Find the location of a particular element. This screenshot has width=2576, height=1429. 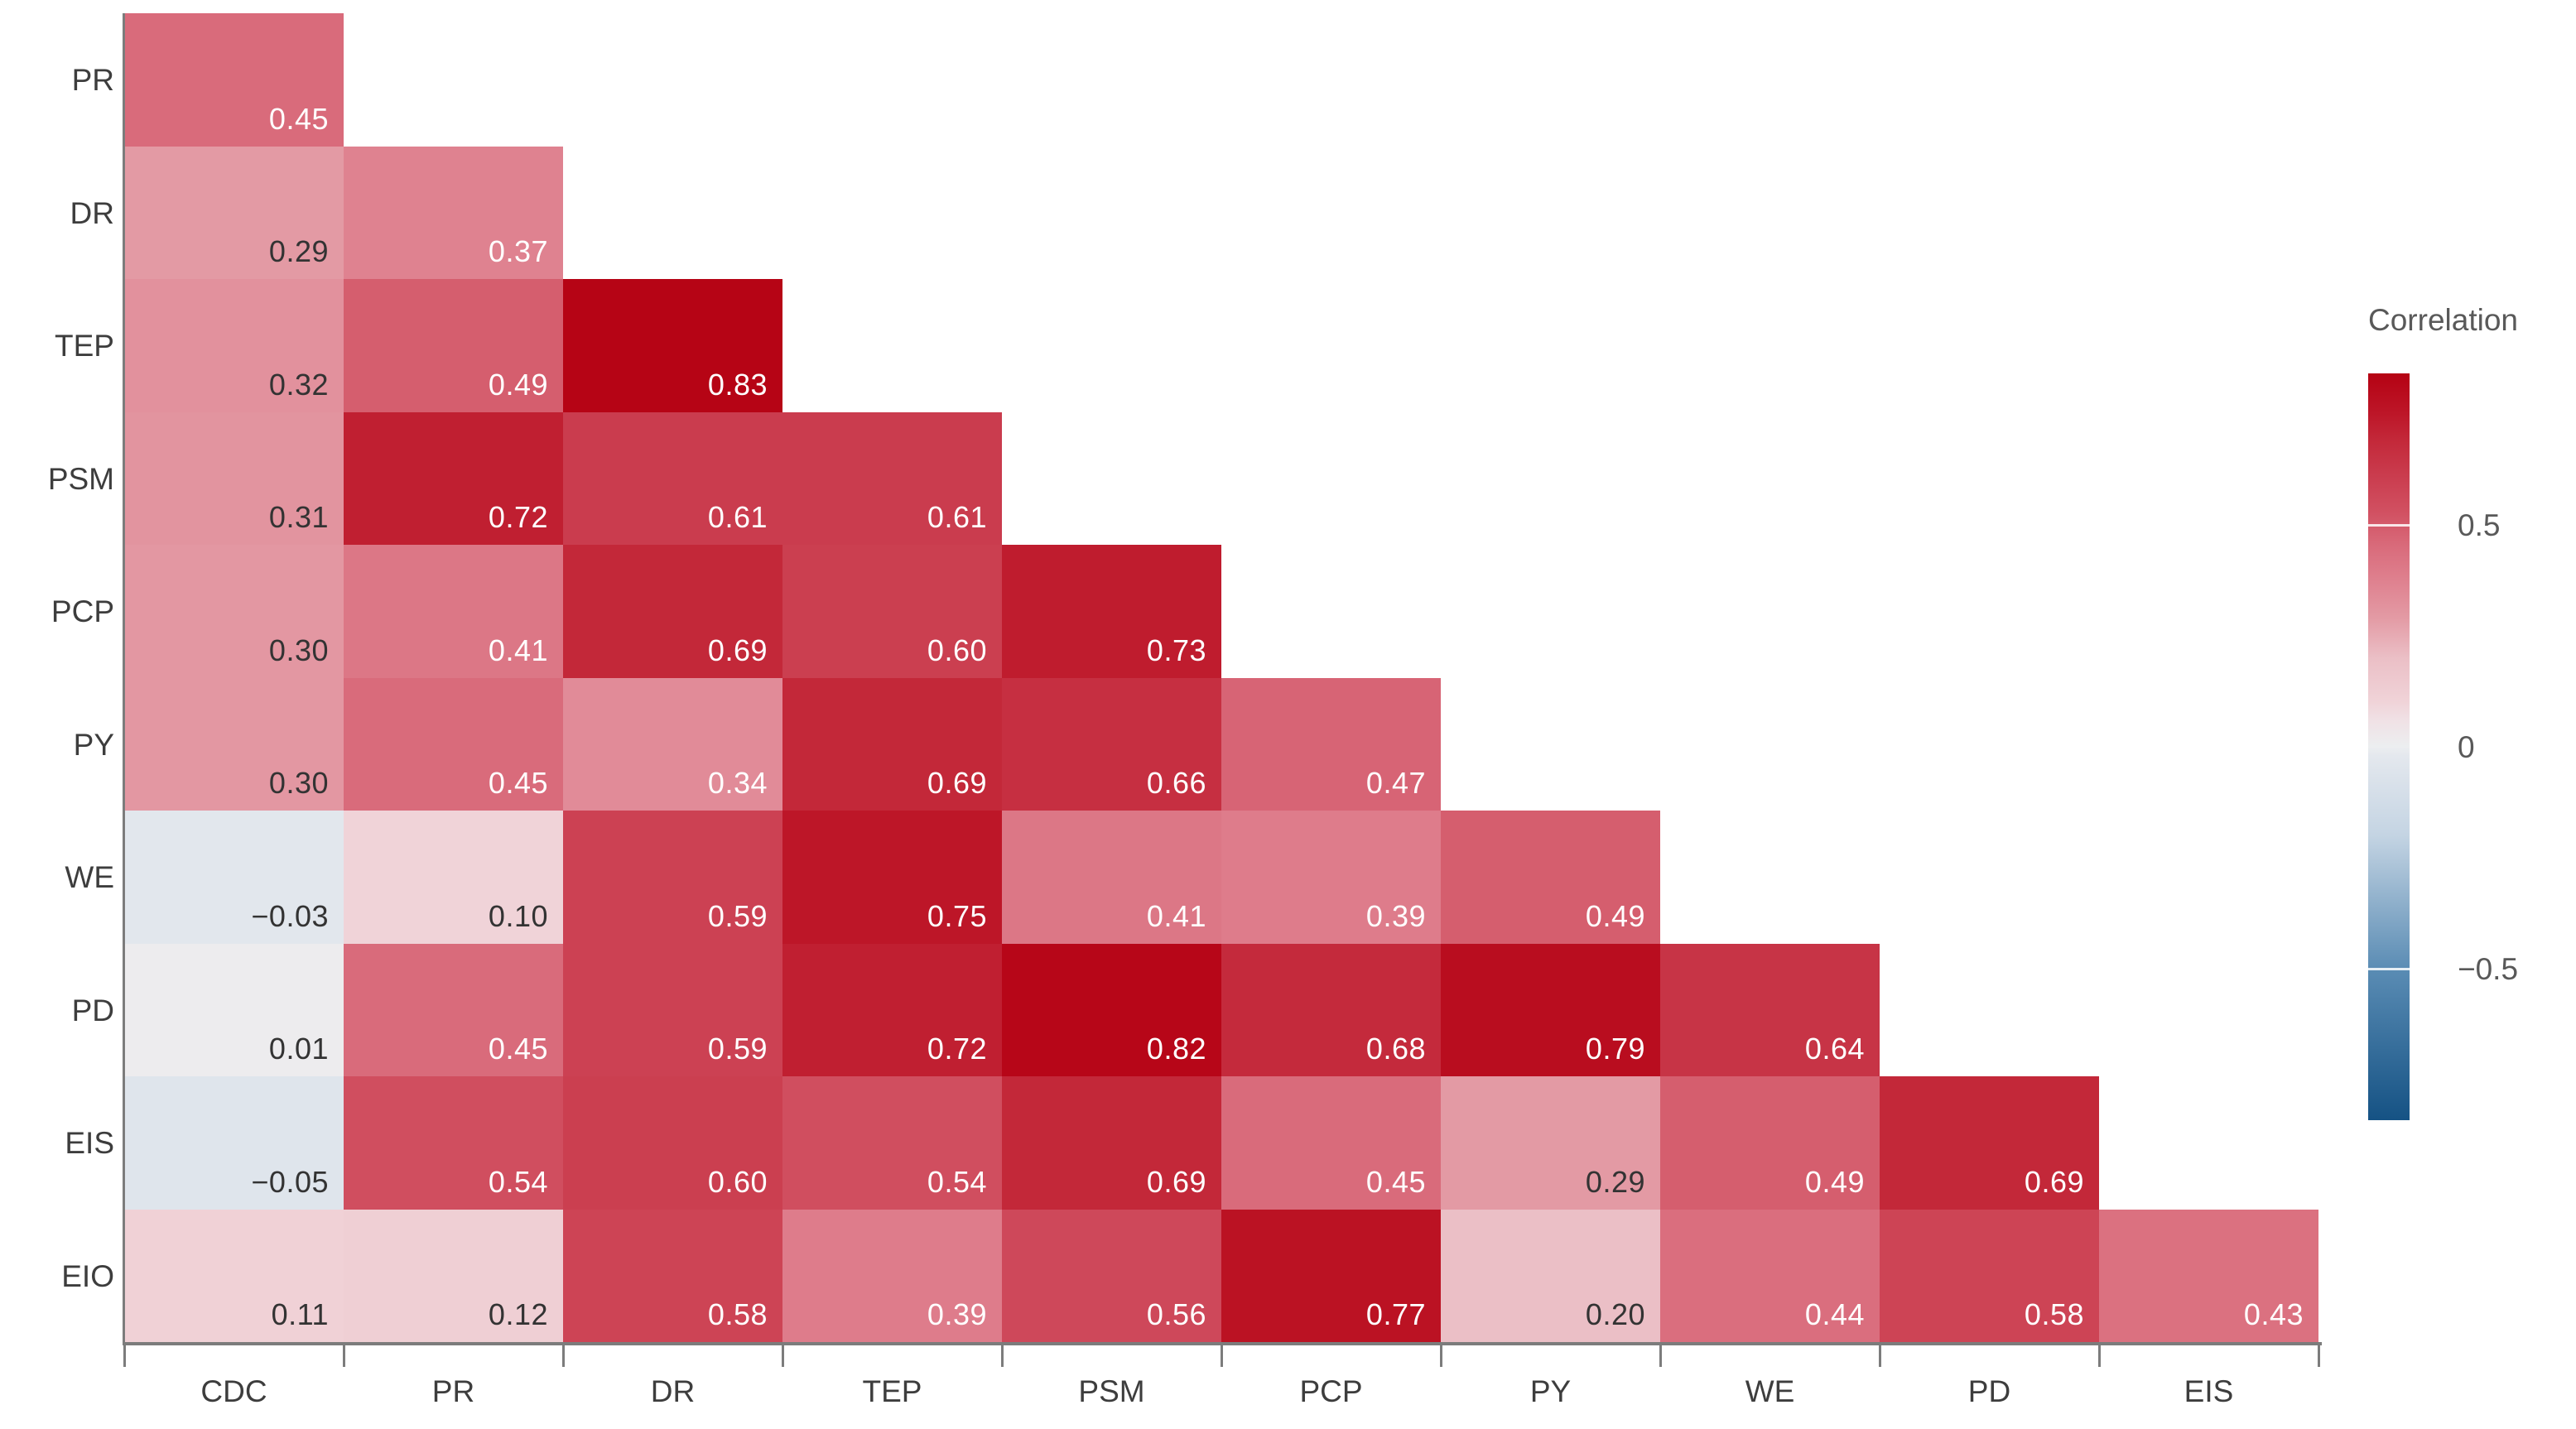

colorbar-title: Correlation is located at coordinates (2443, 320).